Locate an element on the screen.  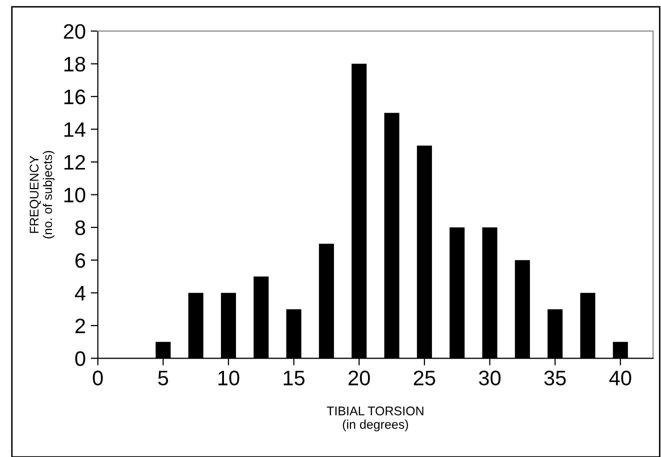
y-tick-label: 0 is located at coordinates (80, 358).